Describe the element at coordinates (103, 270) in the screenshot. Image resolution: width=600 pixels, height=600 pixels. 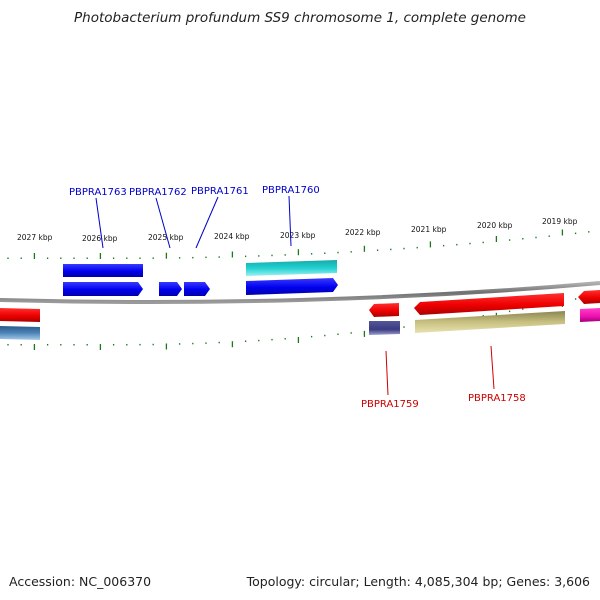
I see `gene-blue-outer` at that location.